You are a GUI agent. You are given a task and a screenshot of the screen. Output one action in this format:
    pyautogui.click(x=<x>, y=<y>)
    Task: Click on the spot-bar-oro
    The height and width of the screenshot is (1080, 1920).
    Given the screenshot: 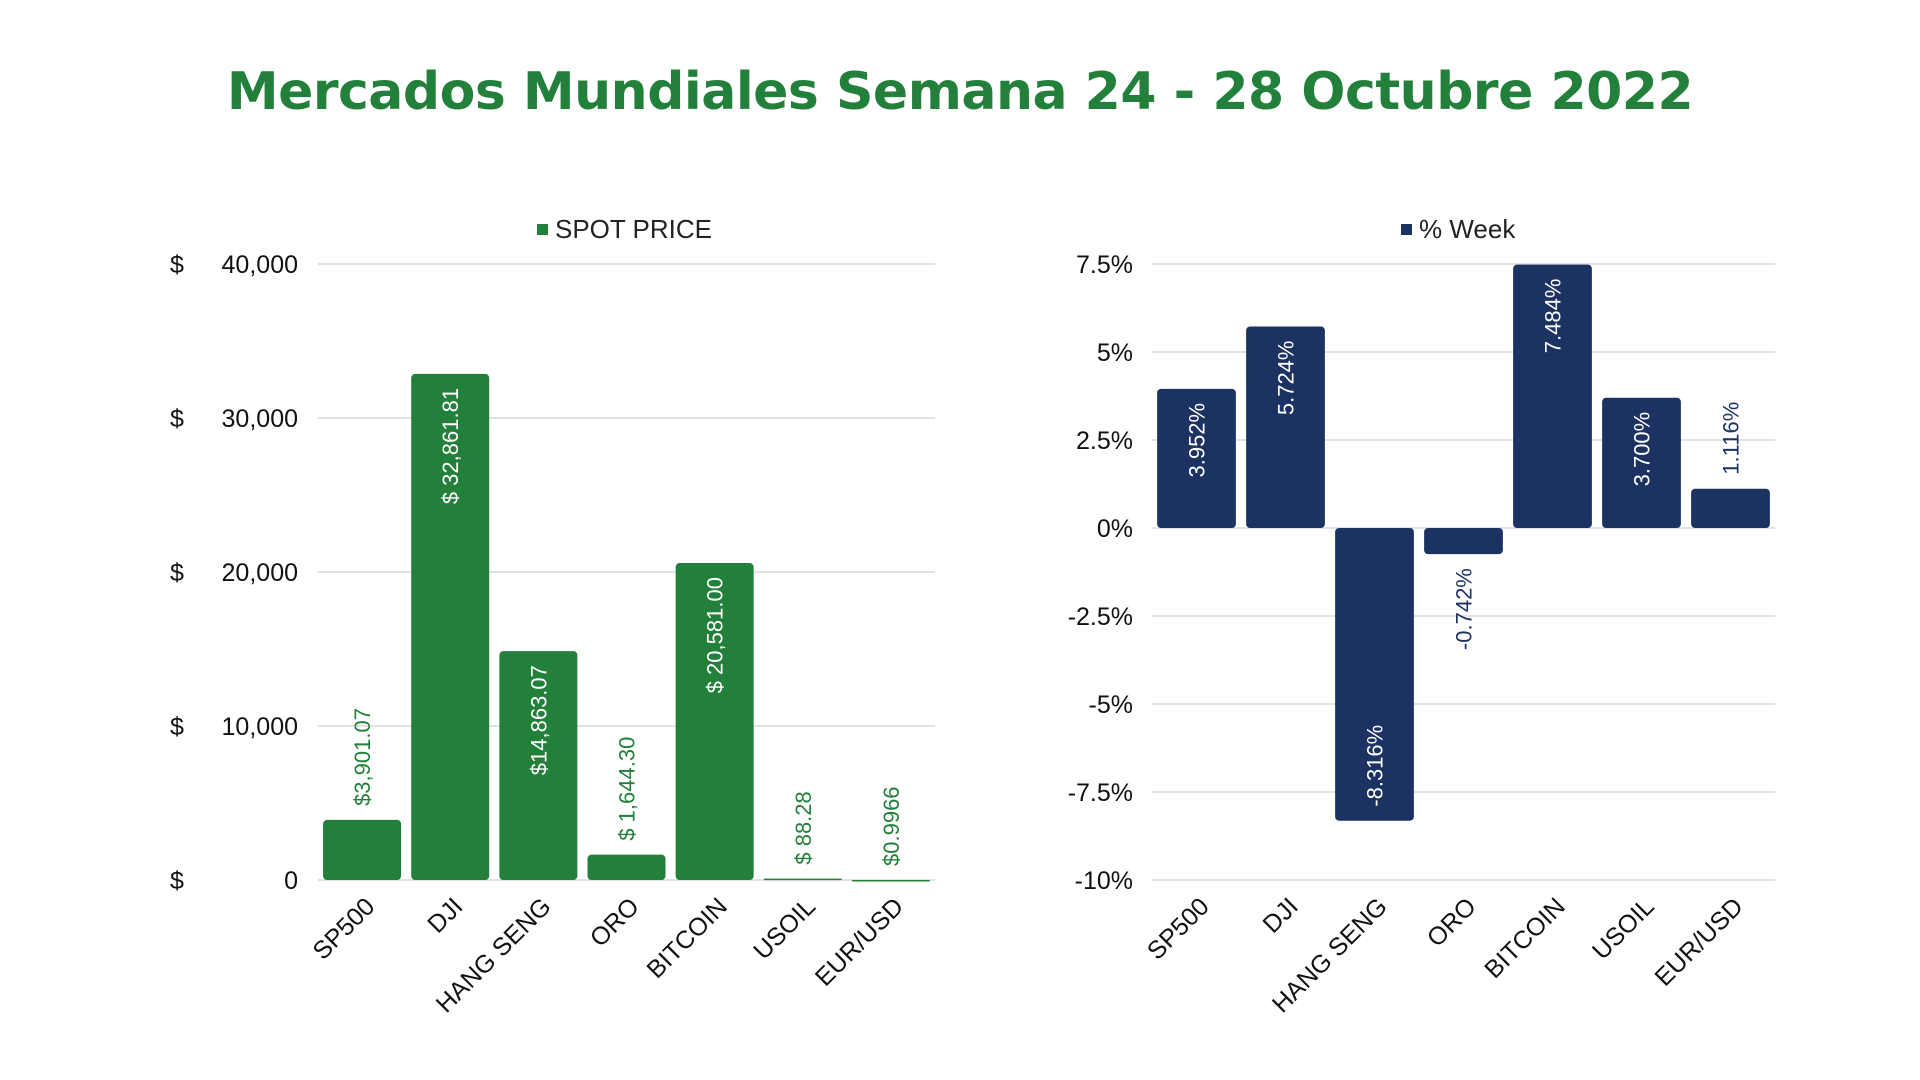 What is the action you would take?
    pyautogui.click(x=626, y=867)
    